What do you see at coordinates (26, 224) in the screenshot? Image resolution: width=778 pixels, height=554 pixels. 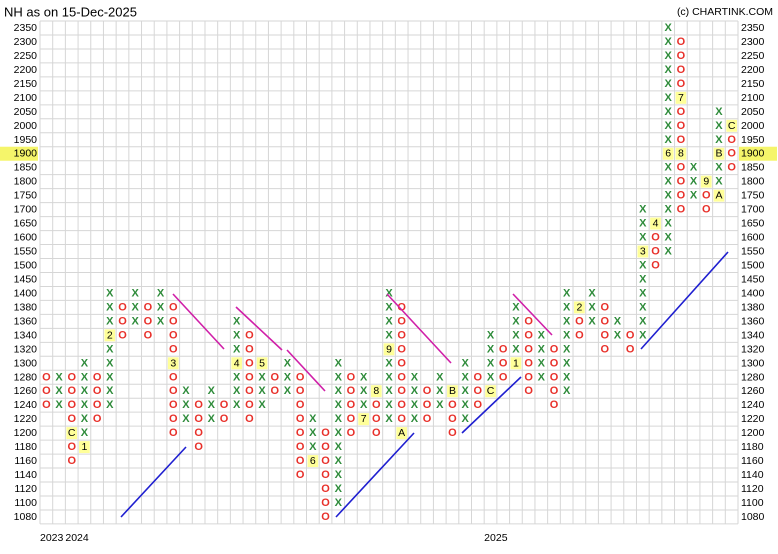 I see `y-tick-label: 1650` at bounding box center [26, 224].